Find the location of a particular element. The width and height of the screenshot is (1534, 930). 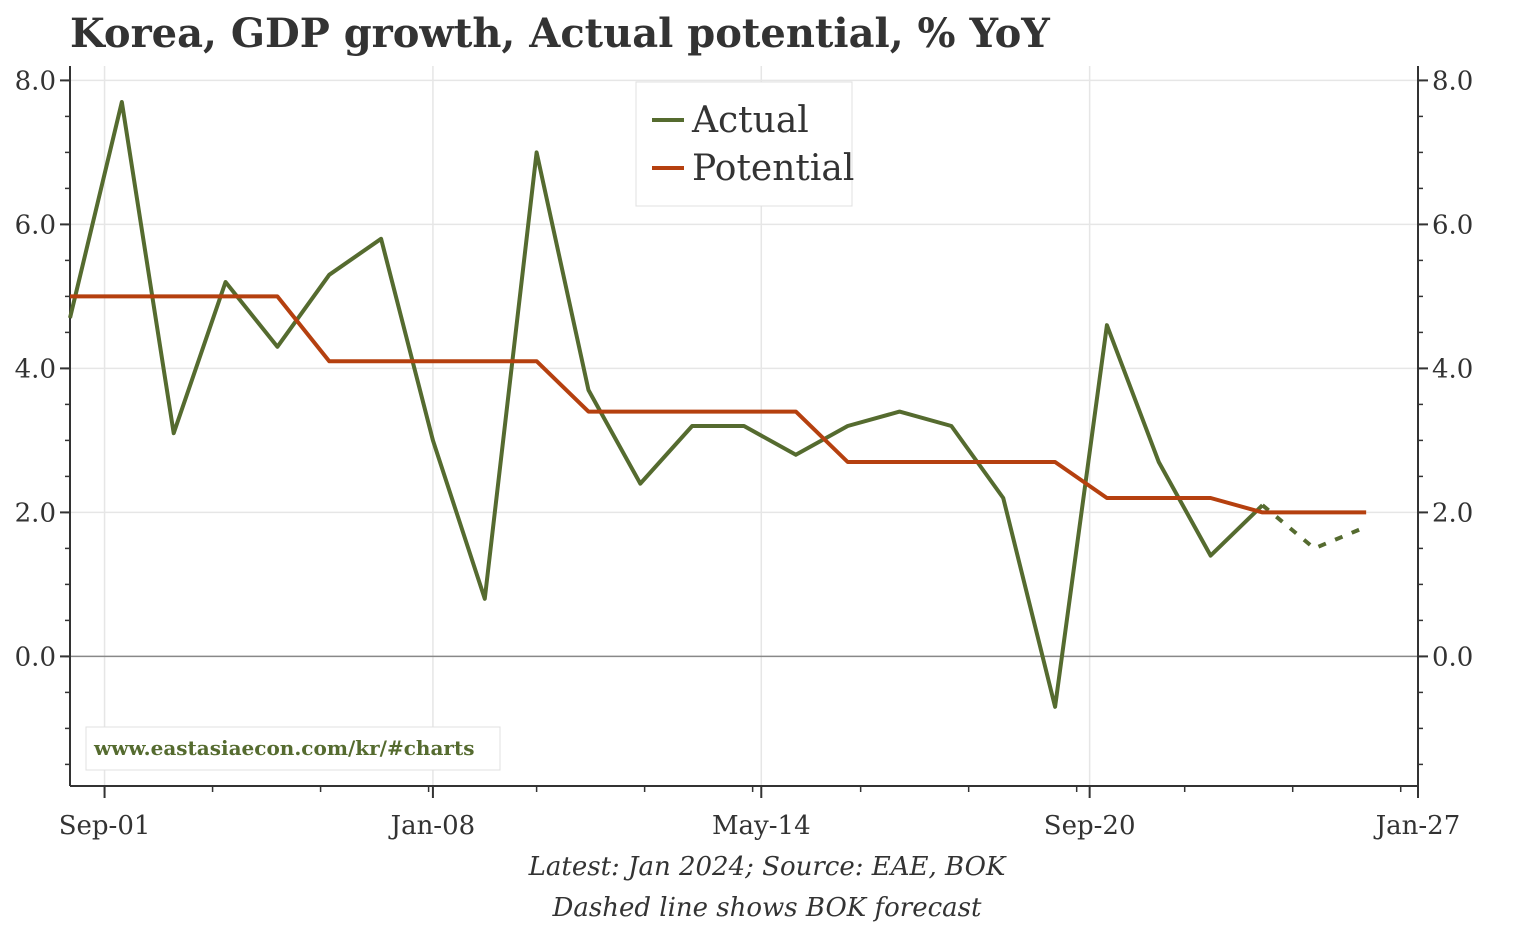

x-tick-label: May-14 is located at coordinates (761, 826).